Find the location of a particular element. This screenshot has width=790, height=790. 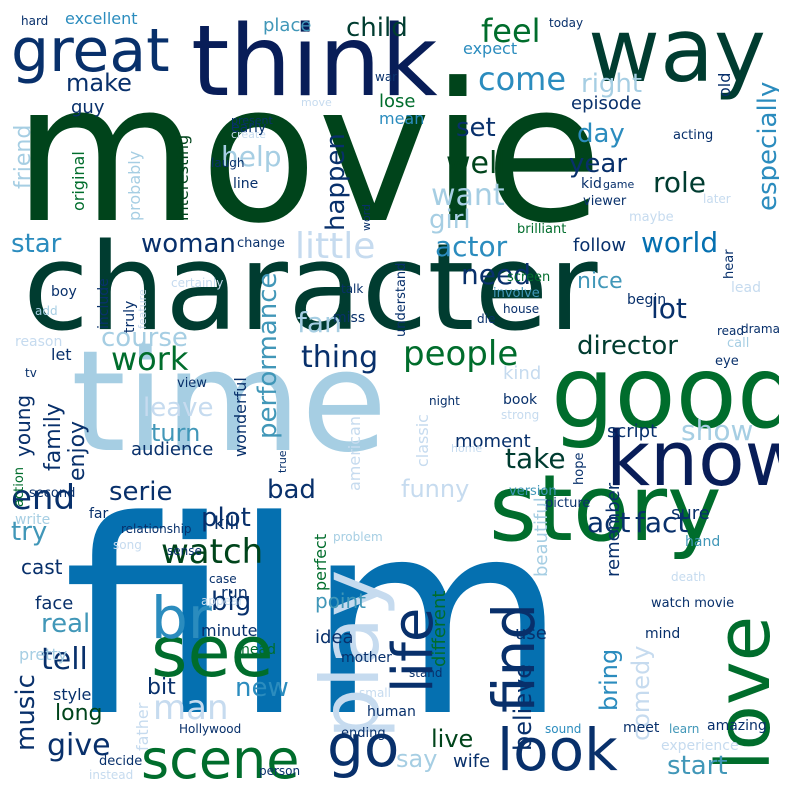

word-actor: actor is located at coordinates (471, 246).